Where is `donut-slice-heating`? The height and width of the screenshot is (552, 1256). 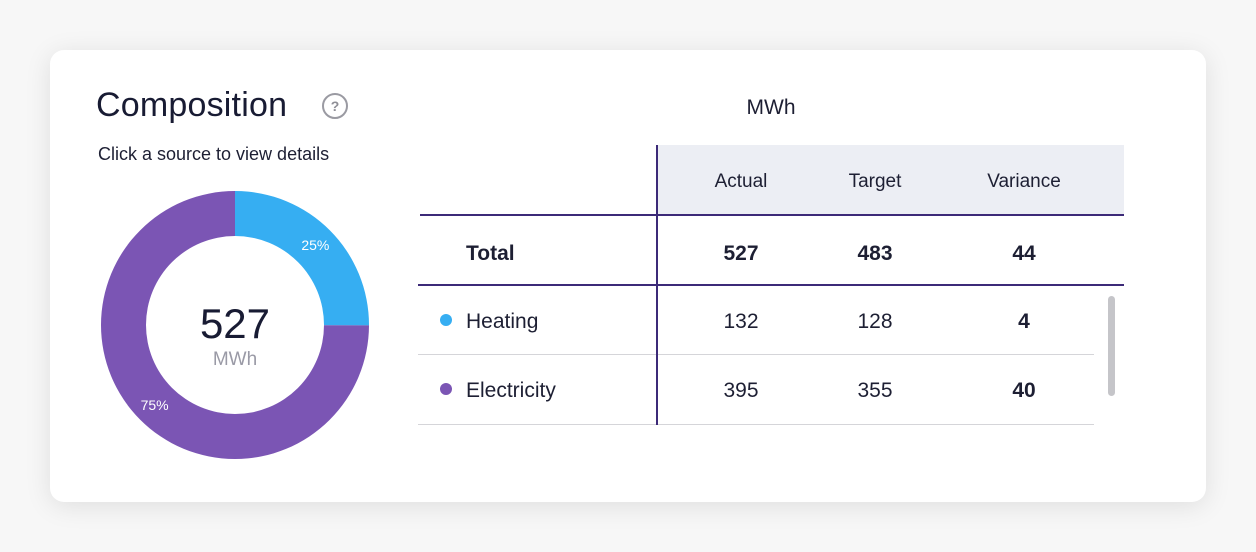 donut-slice-heating is located at coordinates (302, 258).